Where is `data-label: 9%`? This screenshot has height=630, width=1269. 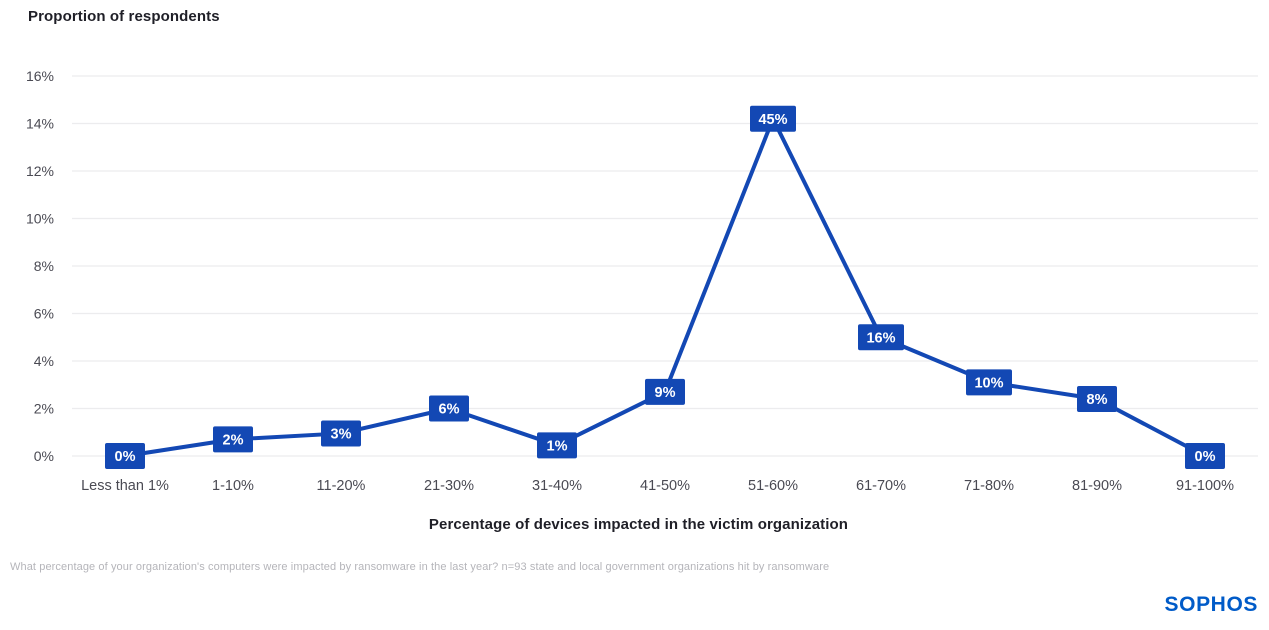
data-label: 9% is located at coordinates (665, 393).